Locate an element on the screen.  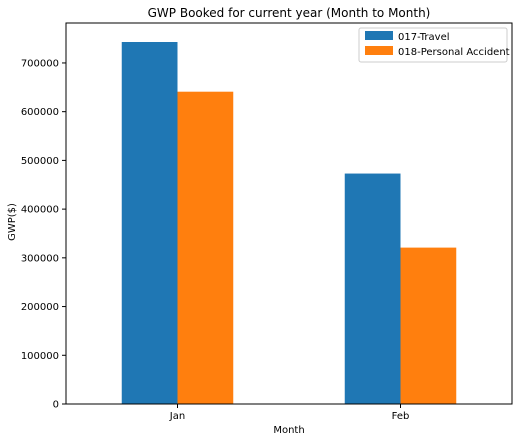
y-tick-label: 0 is located at coordinates (56, 405).